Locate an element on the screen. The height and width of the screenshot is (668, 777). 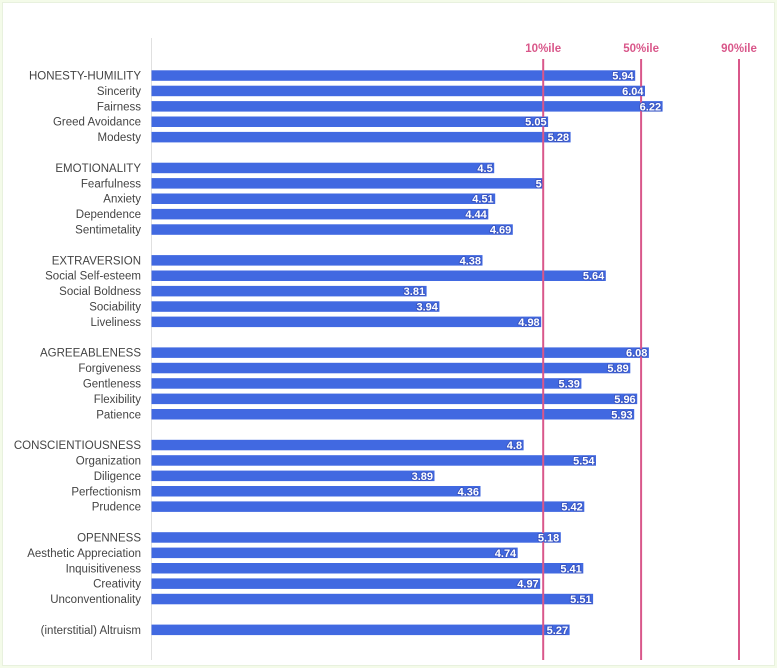
category-label-inquisitiveness: Inquisitiveness is located at coordinates (104, 569).